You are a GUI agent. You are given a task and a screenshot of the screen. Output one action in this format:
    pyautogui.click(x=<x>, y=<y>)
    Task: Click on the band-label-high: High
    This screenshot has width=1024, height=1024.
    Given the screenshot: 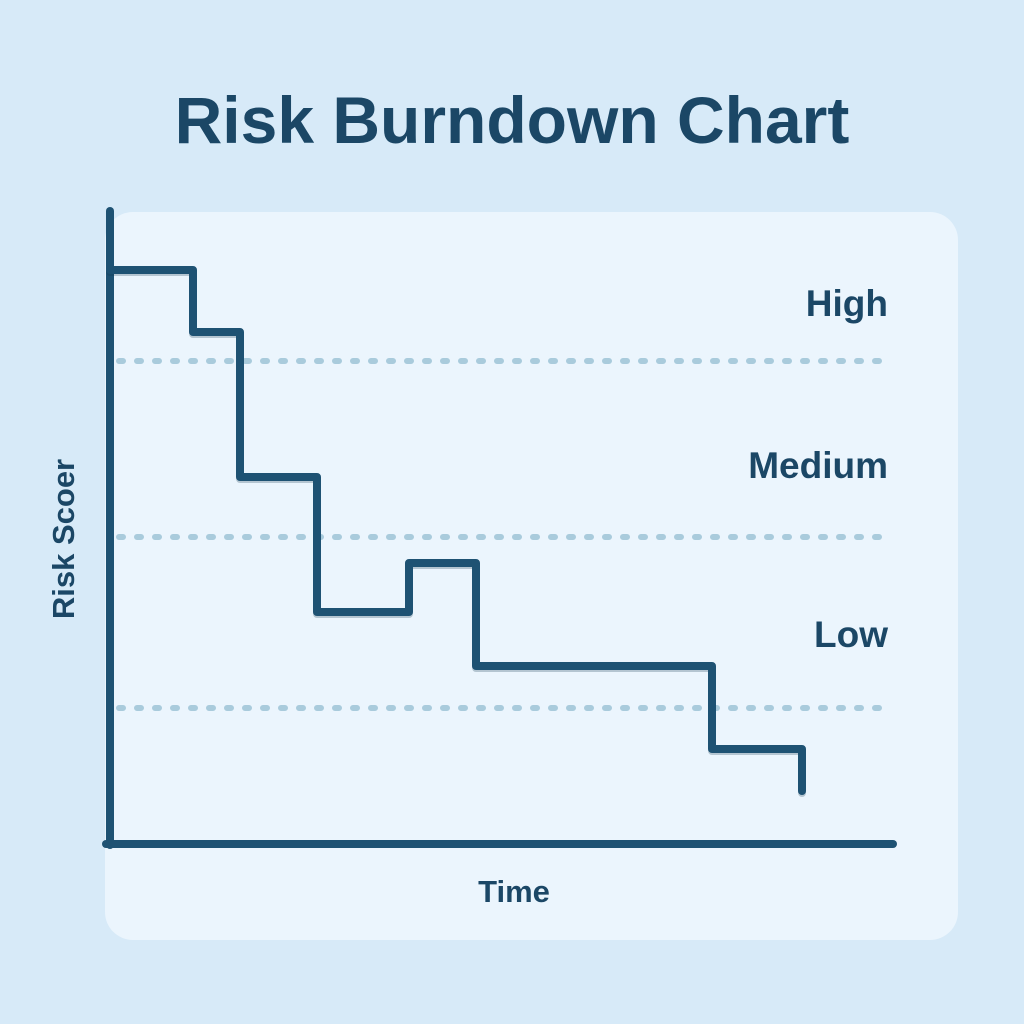 What is the action you would take?
    pyautogui.click(x=846, y=303)
    